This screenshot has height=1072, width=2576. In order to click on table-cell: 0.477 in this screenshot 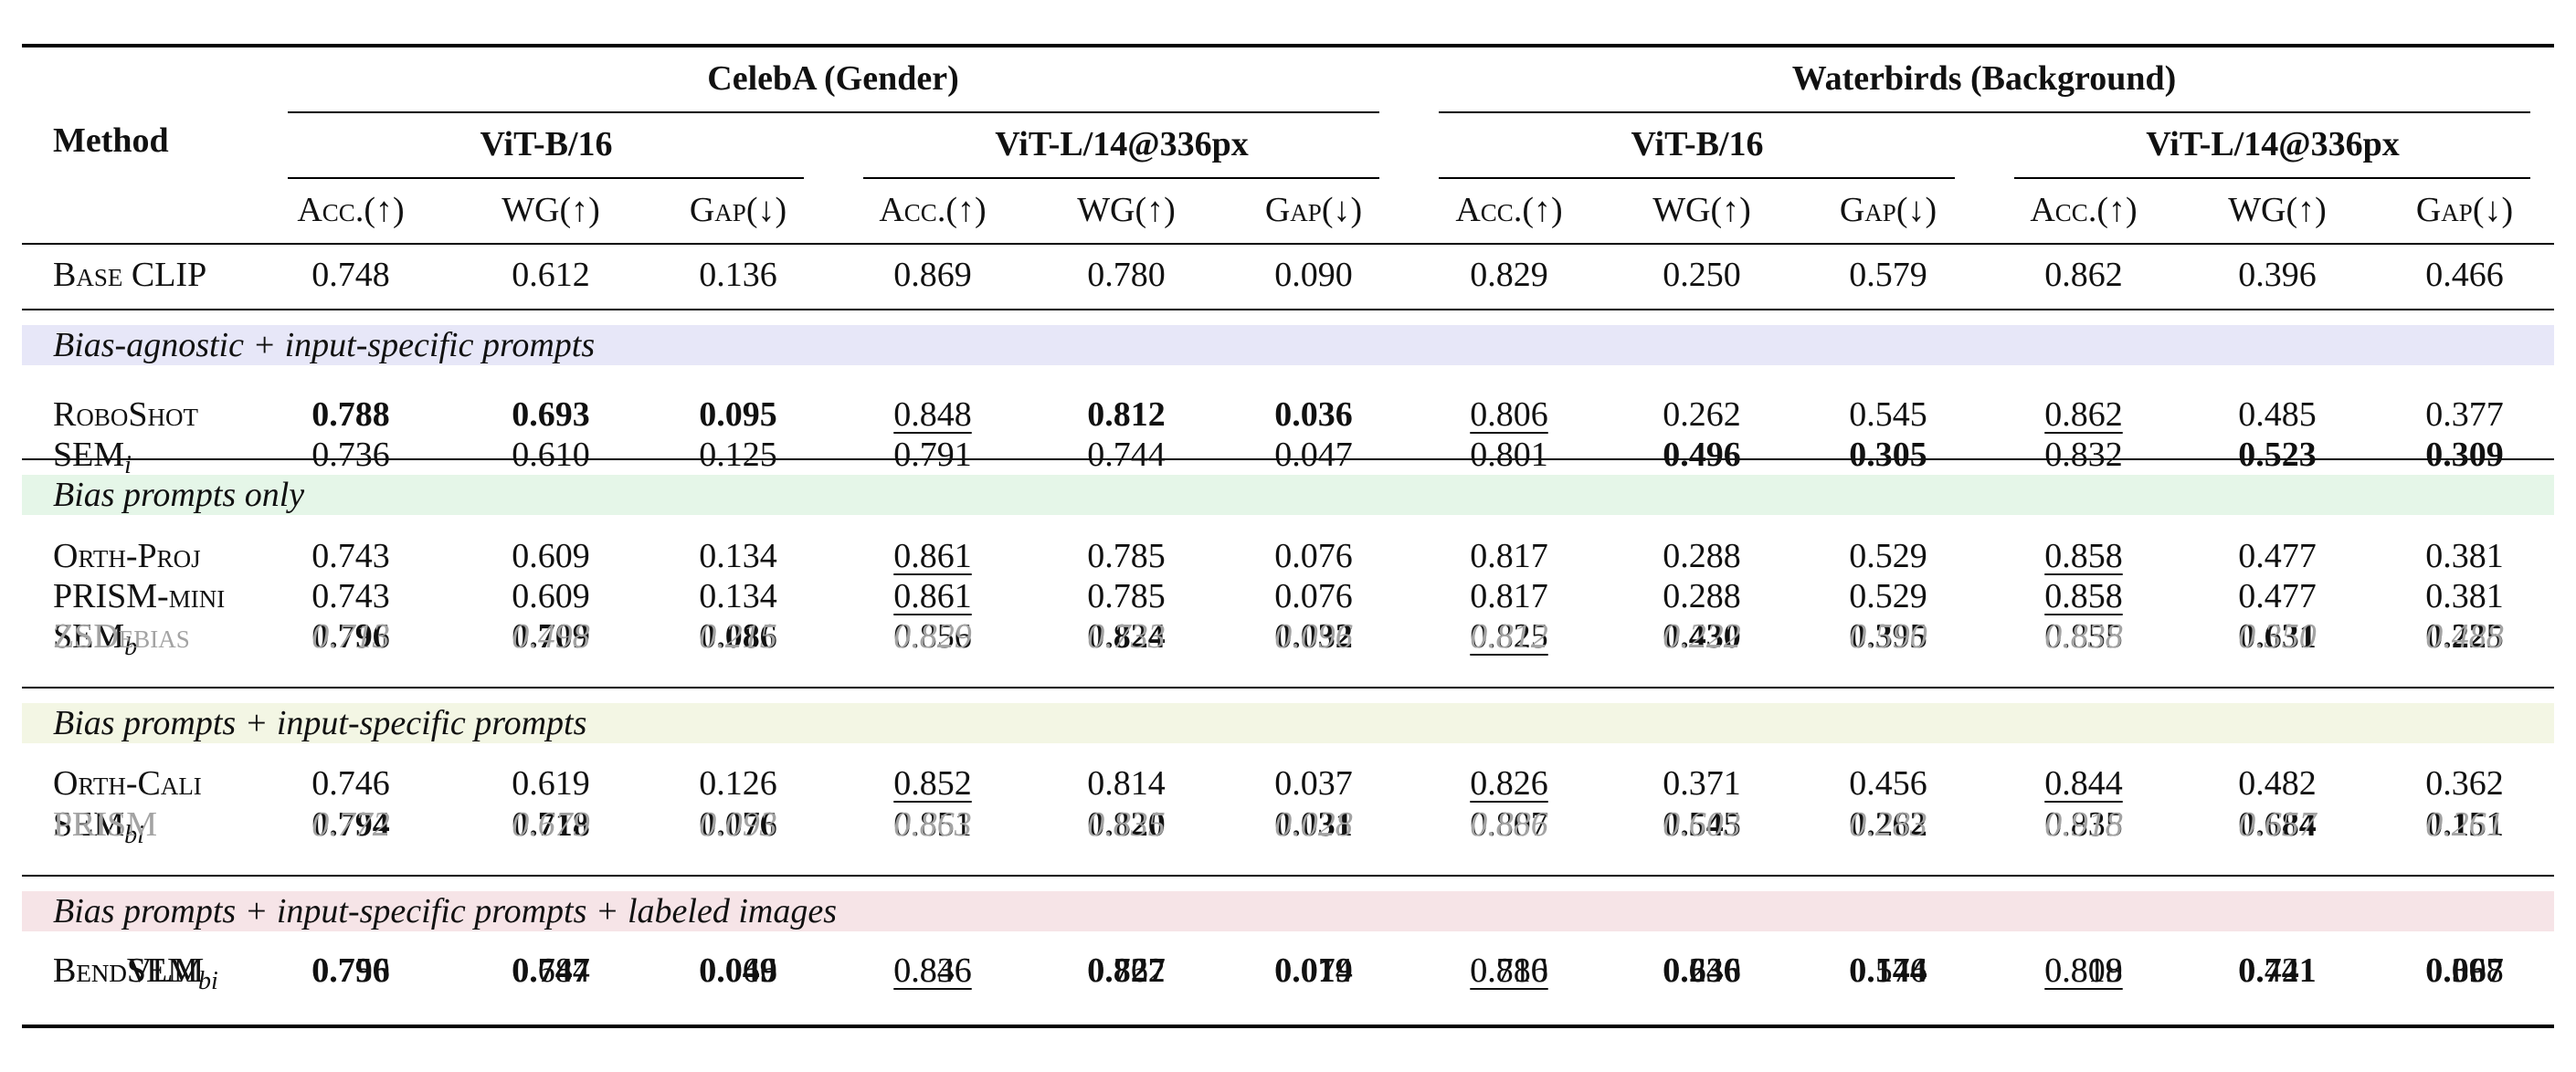, I will do `click(2277, 596)`.